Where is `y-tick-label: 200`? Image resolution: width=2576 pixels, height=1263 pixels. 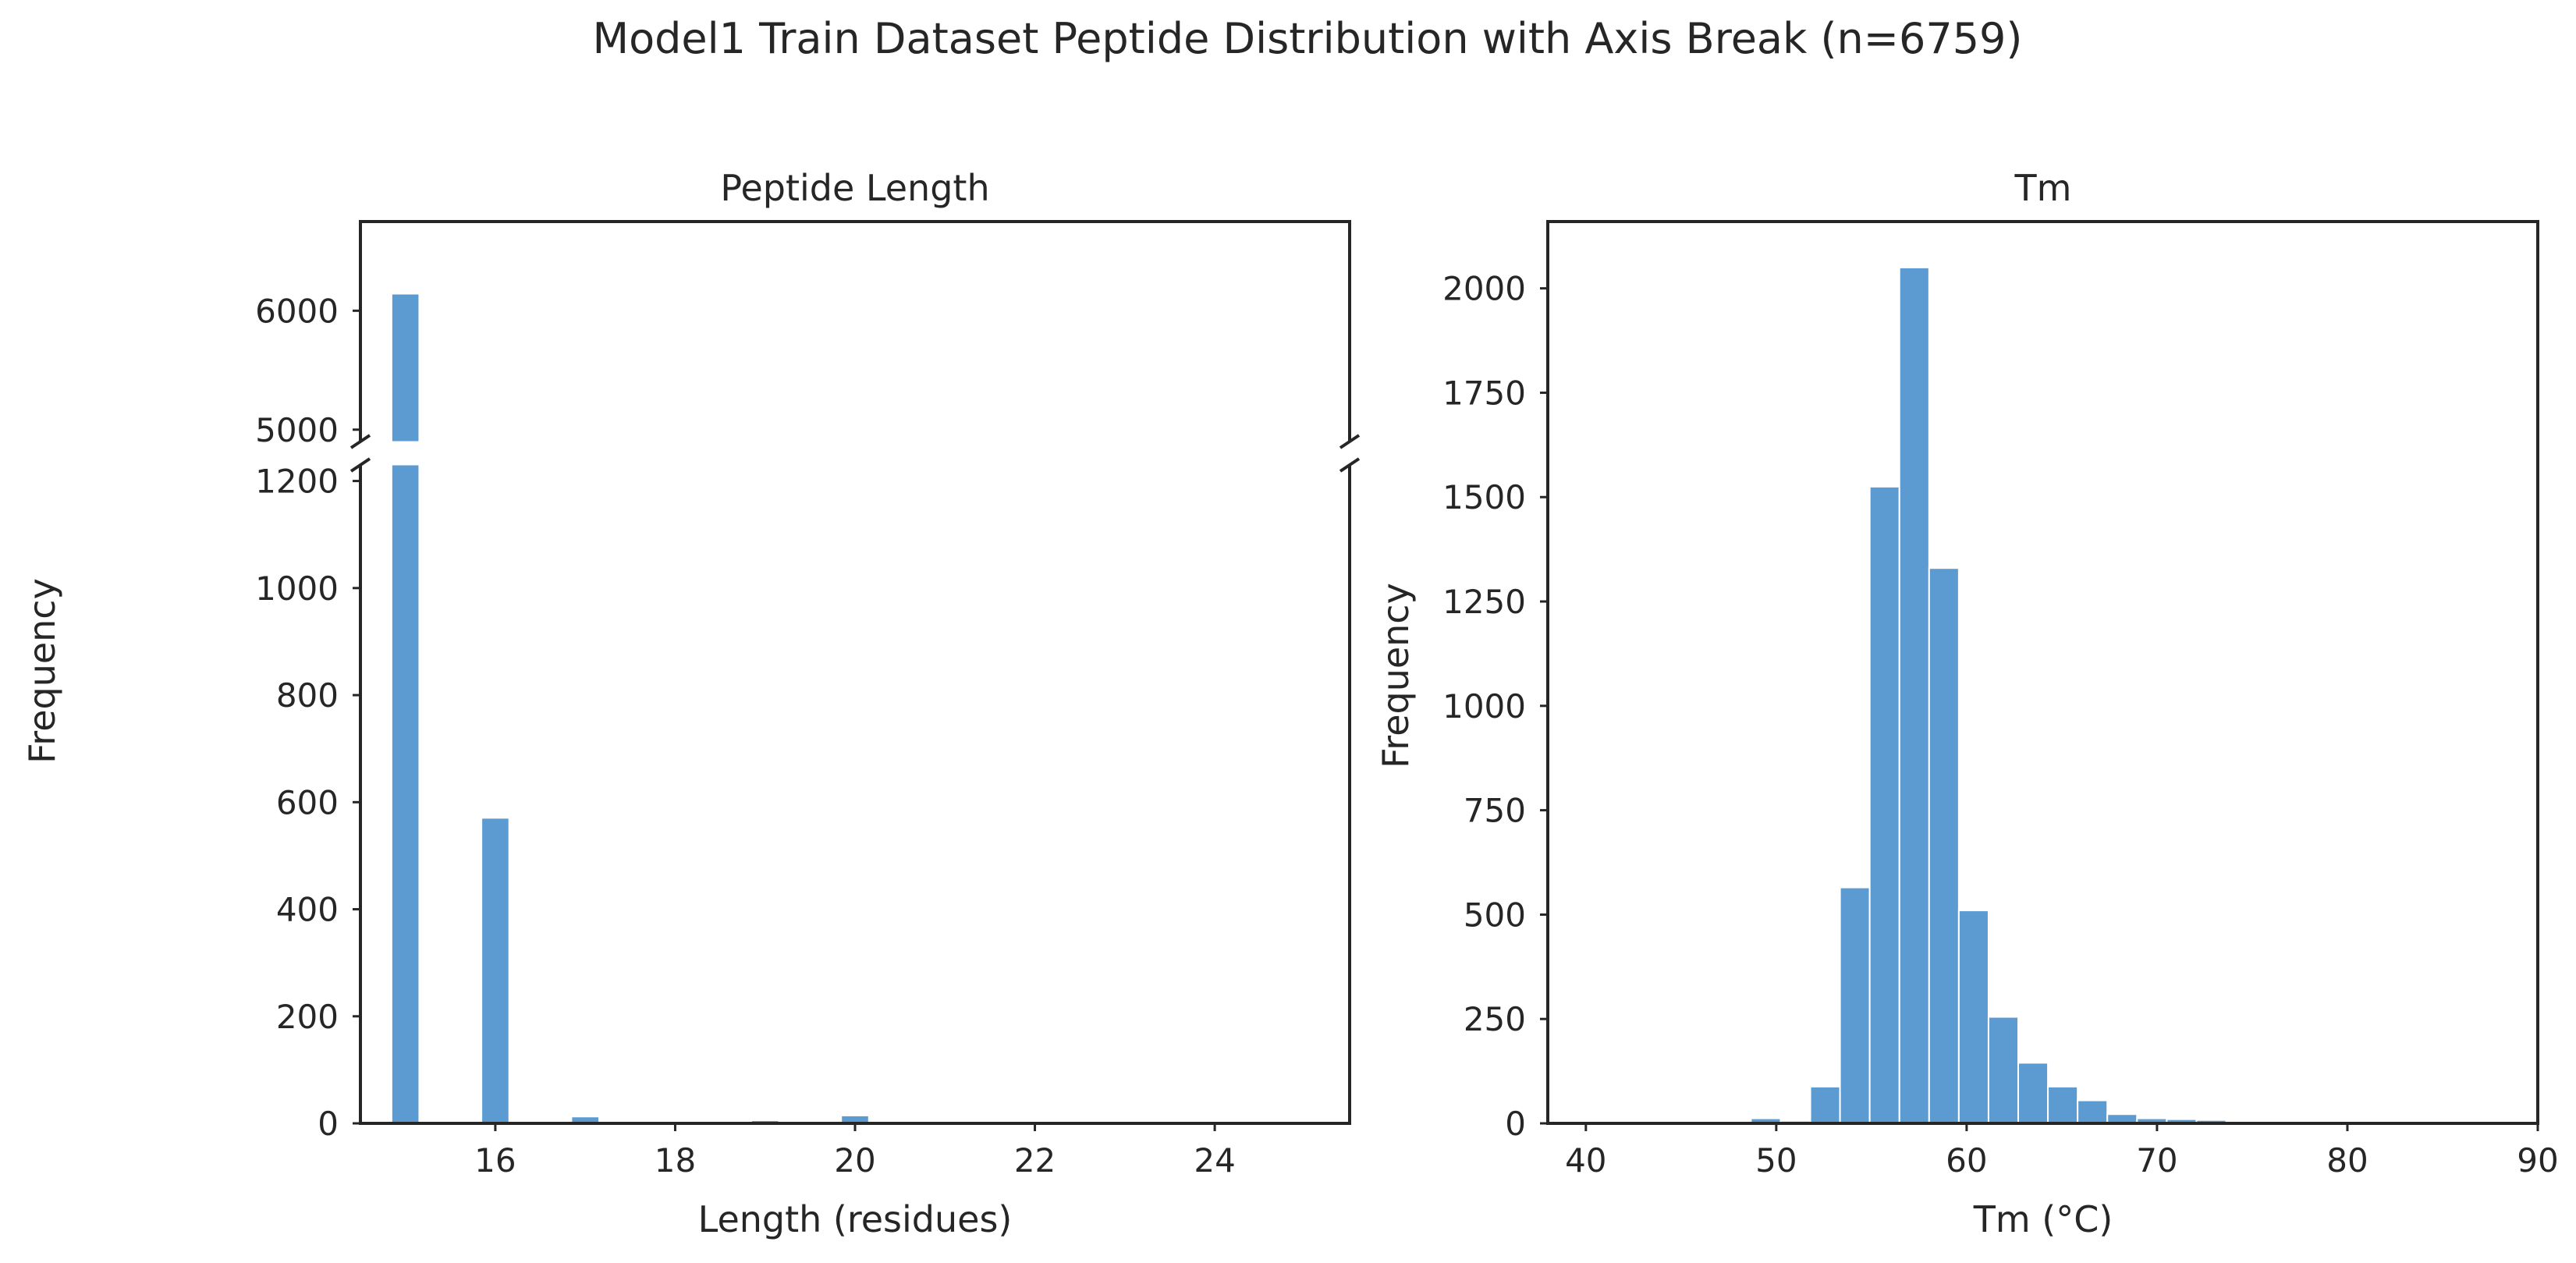 y-tick-label: 200 is located at coordinates (307, 1017).